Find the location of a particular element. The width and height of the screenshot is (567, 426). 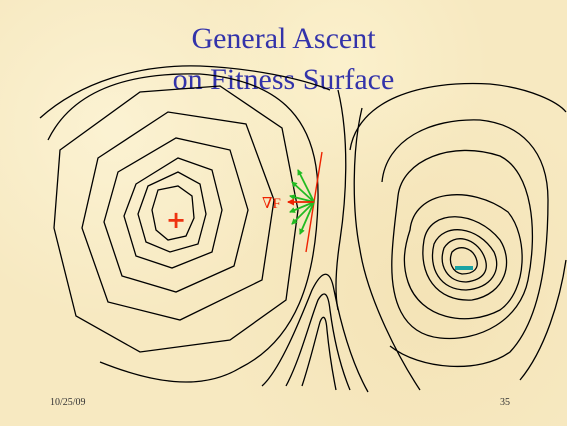

maximum-marker: + is located at coordinates (176, 220).